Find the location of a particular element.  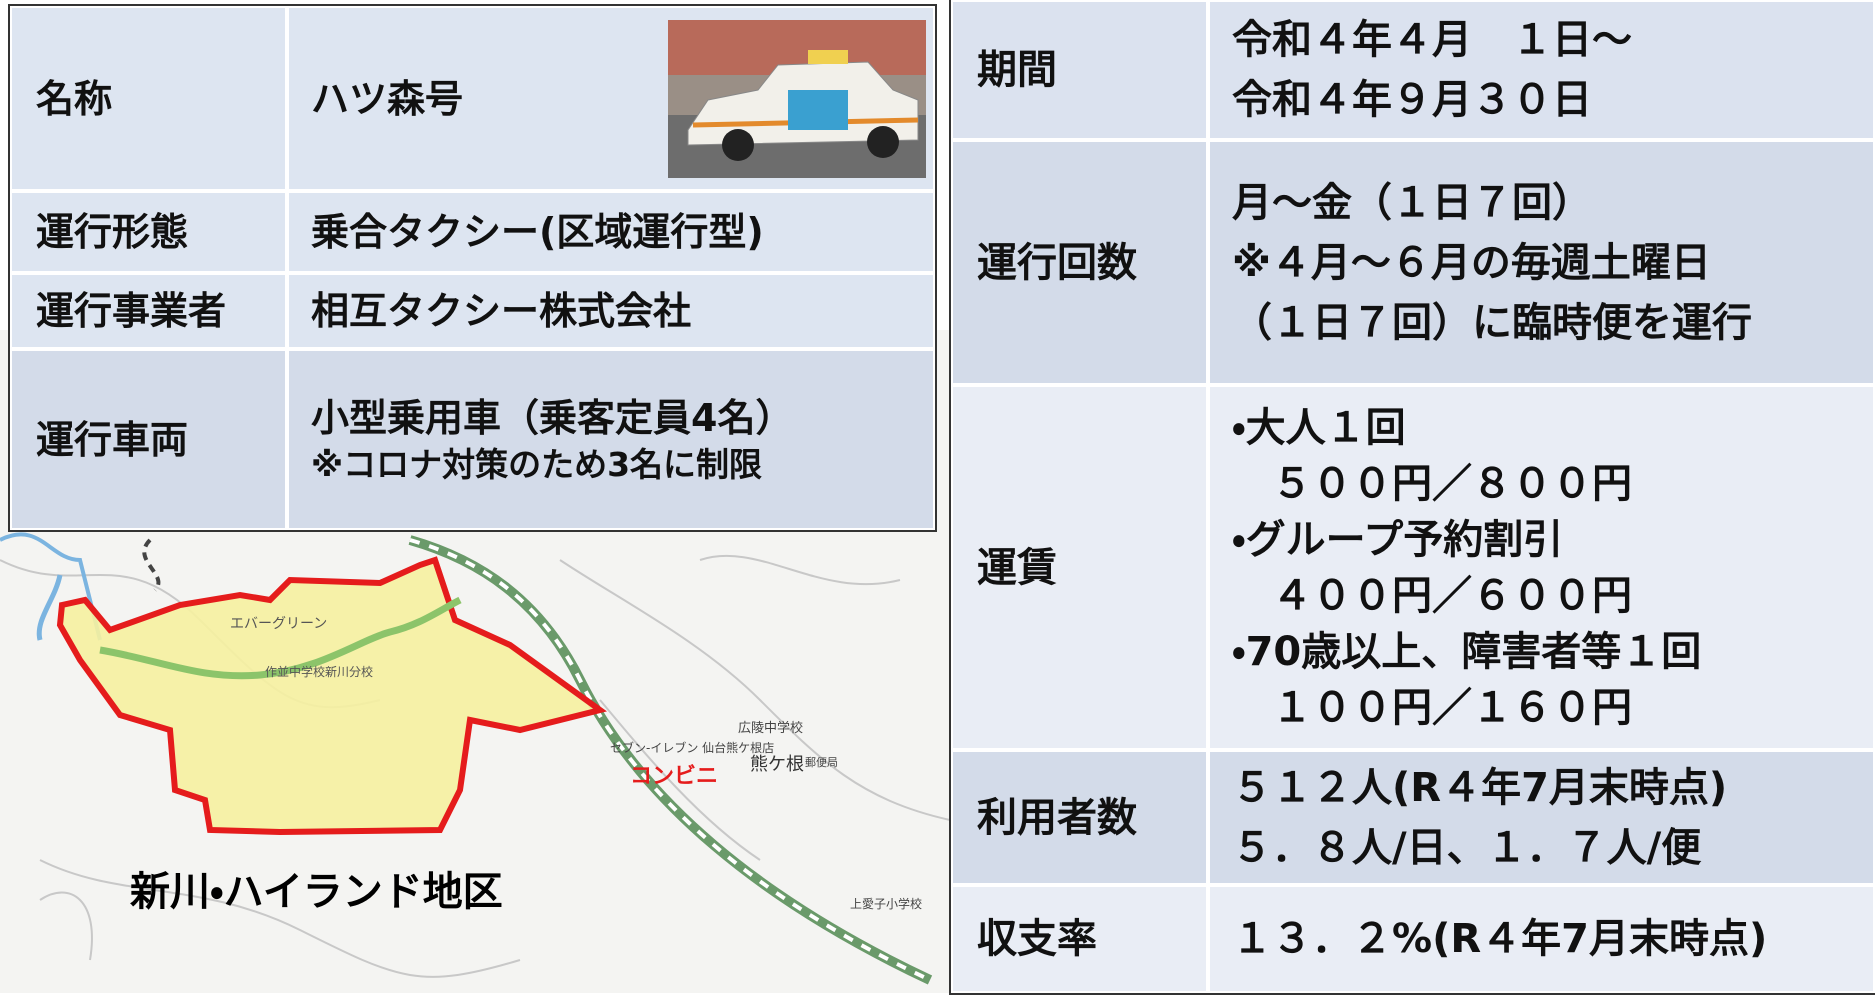

row-header: 運行車両 is located at coordinates (148, 439).